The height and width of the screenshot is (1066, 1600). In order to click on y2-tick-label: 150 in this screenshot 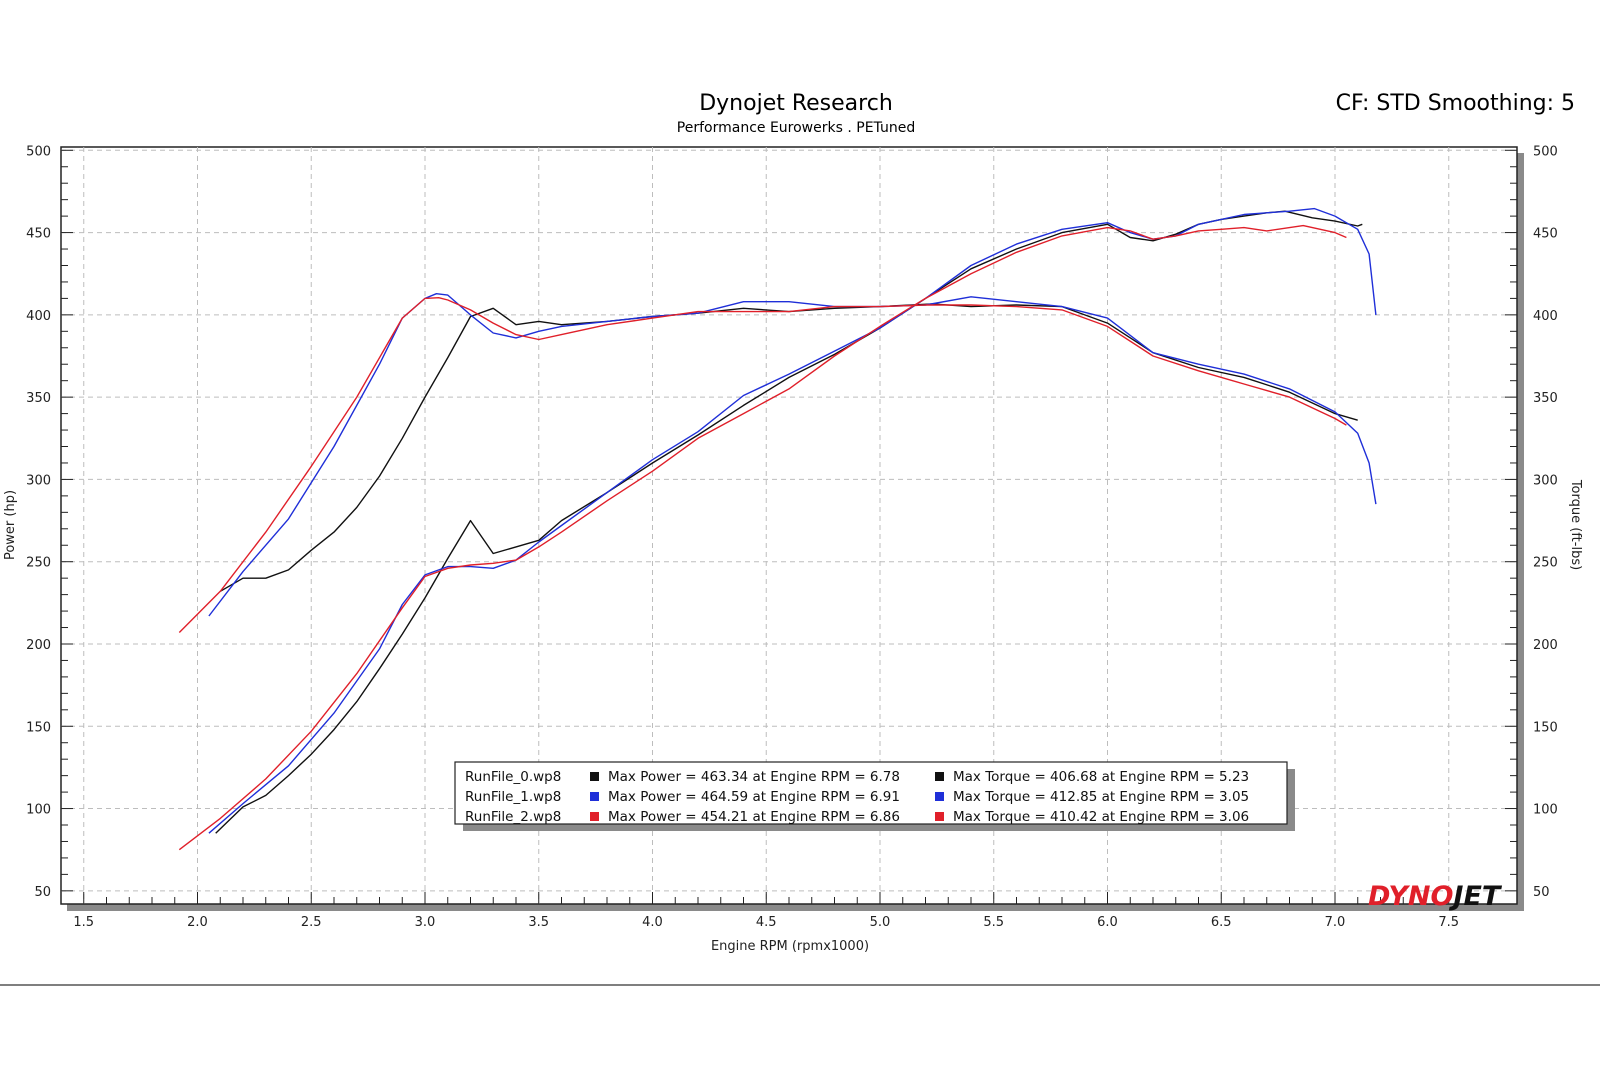, I will do `click(1545, 727)`.